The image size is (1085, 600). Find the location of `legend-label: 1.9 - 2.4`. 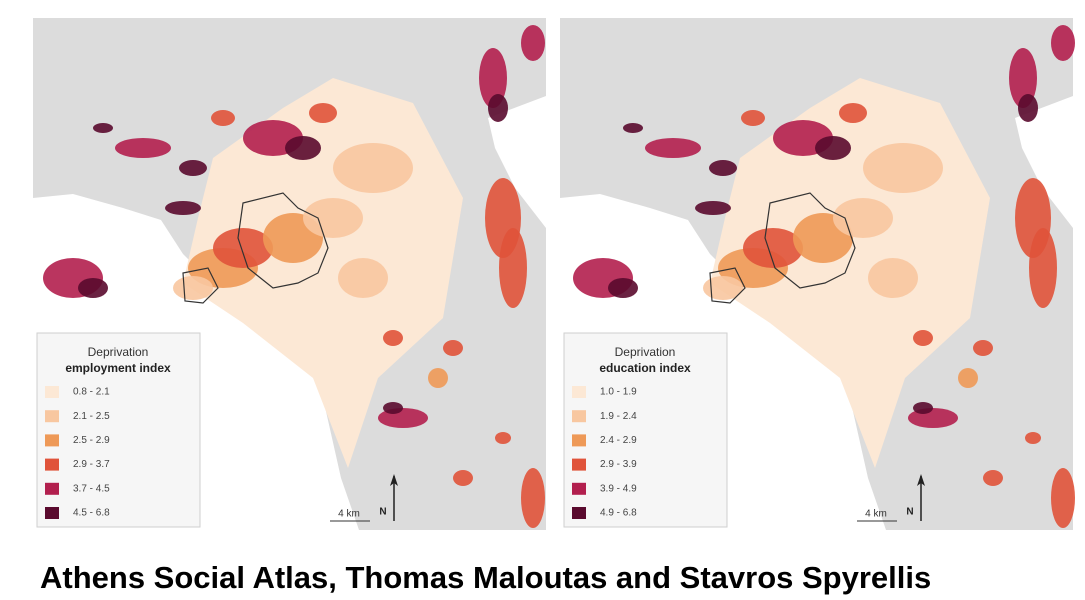

legend-label: 1.9 - 2.4 is located at coordinates (618, 416).